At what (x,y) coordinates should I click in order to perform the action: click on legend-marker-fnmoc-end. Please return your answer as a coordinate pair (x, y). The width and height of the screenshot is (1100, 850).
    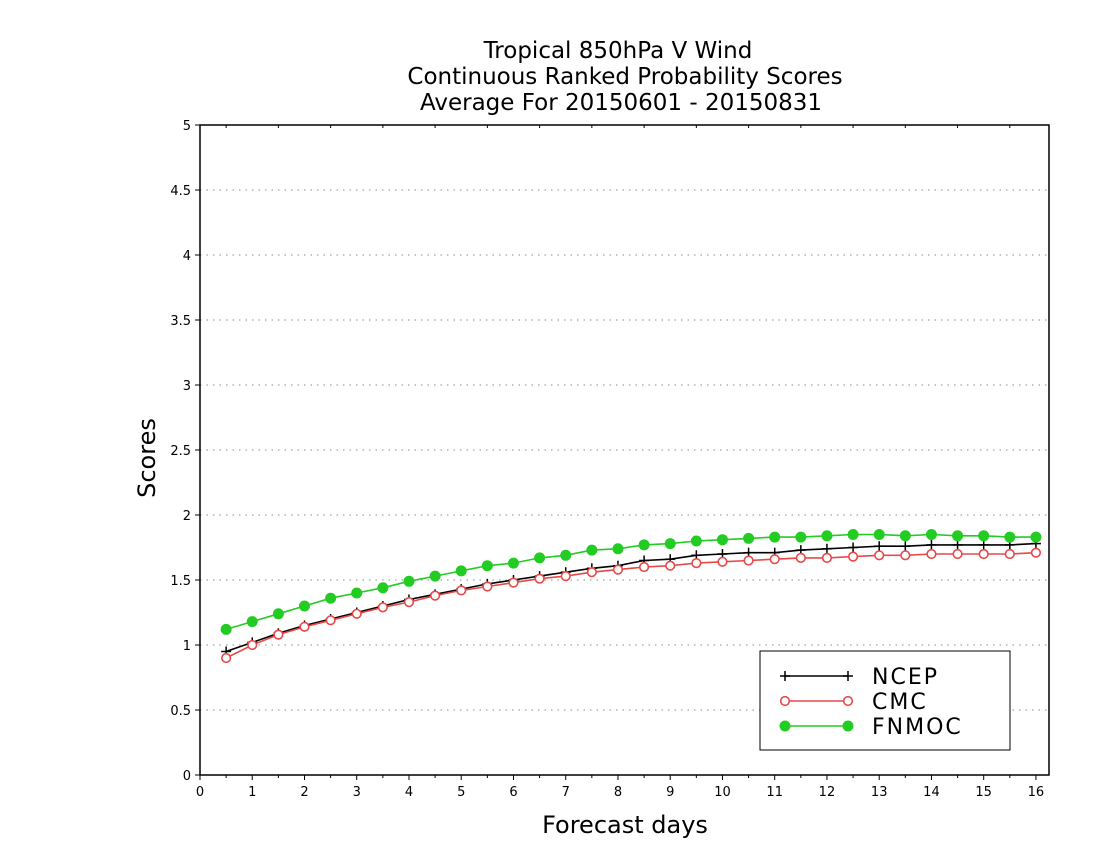
    Looking at the image, I should click on (848, 726).